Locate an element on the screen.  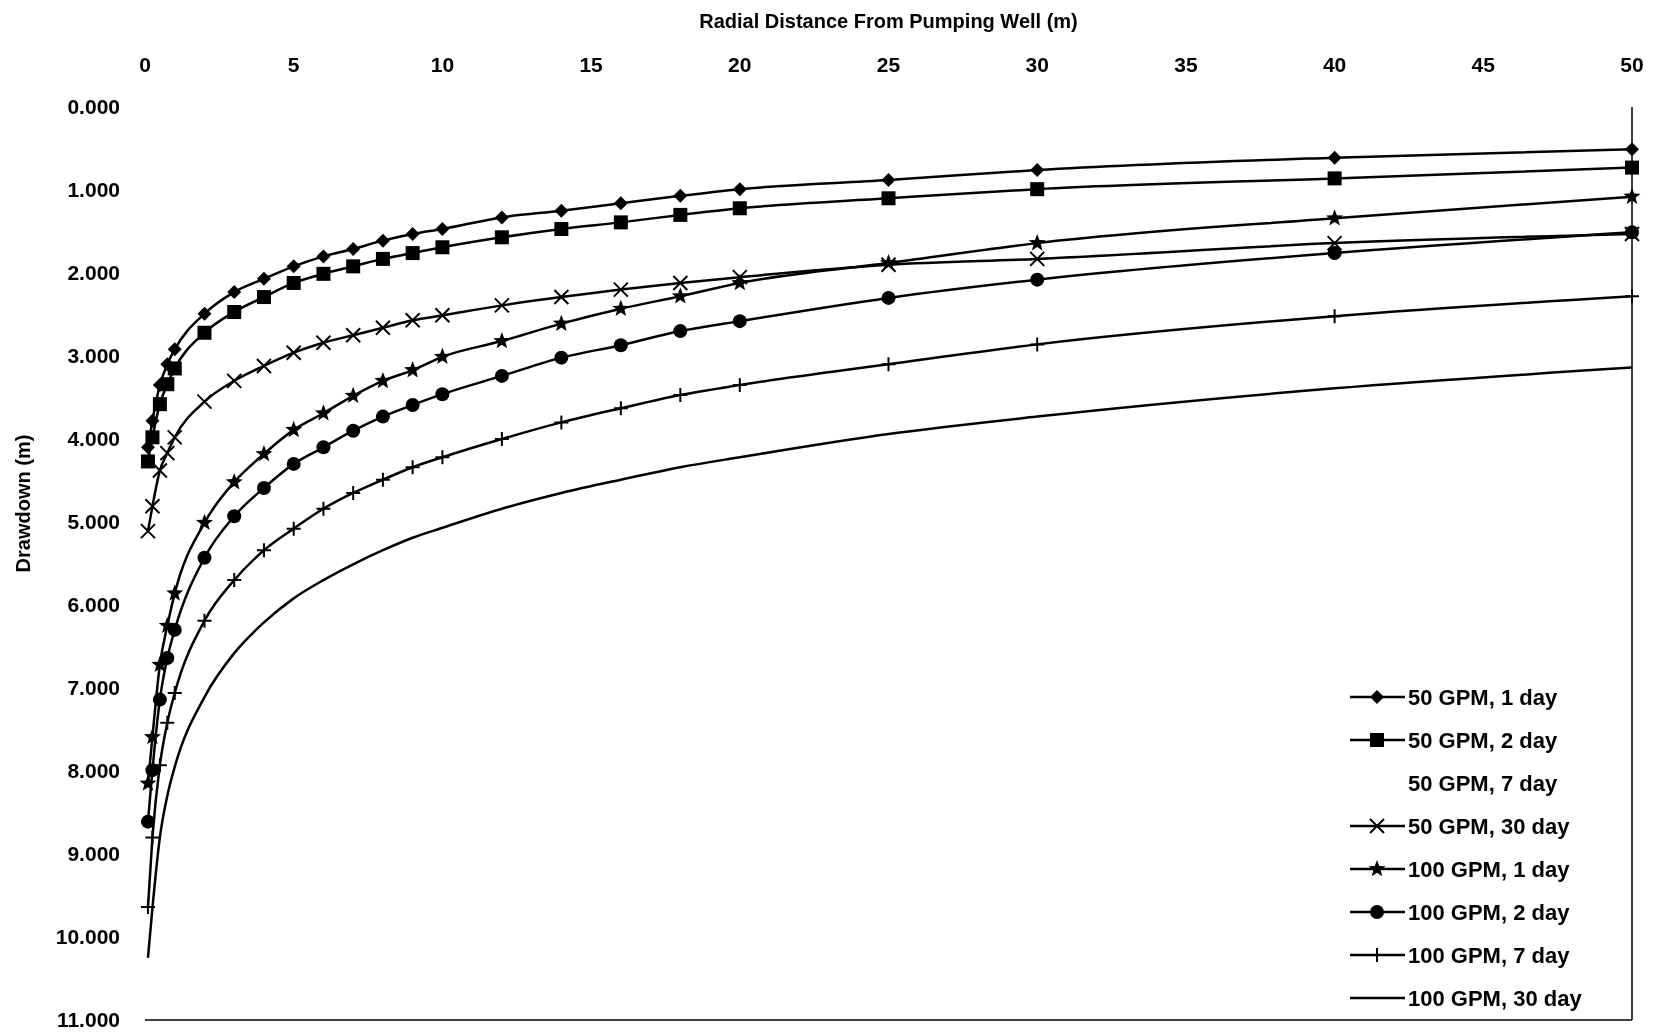
text: 50 GPM, 7 day is located at coordinates (1483, 783).